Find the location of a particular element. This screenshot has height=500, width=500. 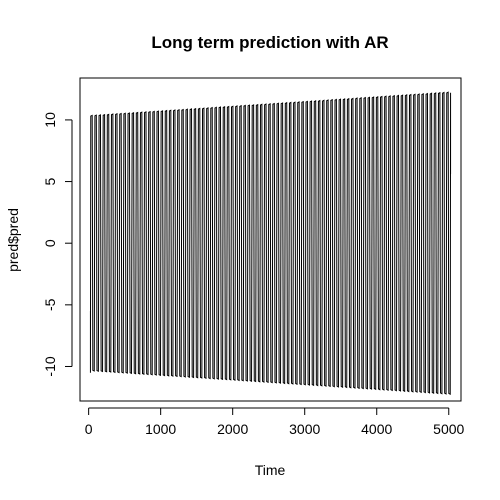

y-tick-label: 0 is located at coordinates (50, 243).